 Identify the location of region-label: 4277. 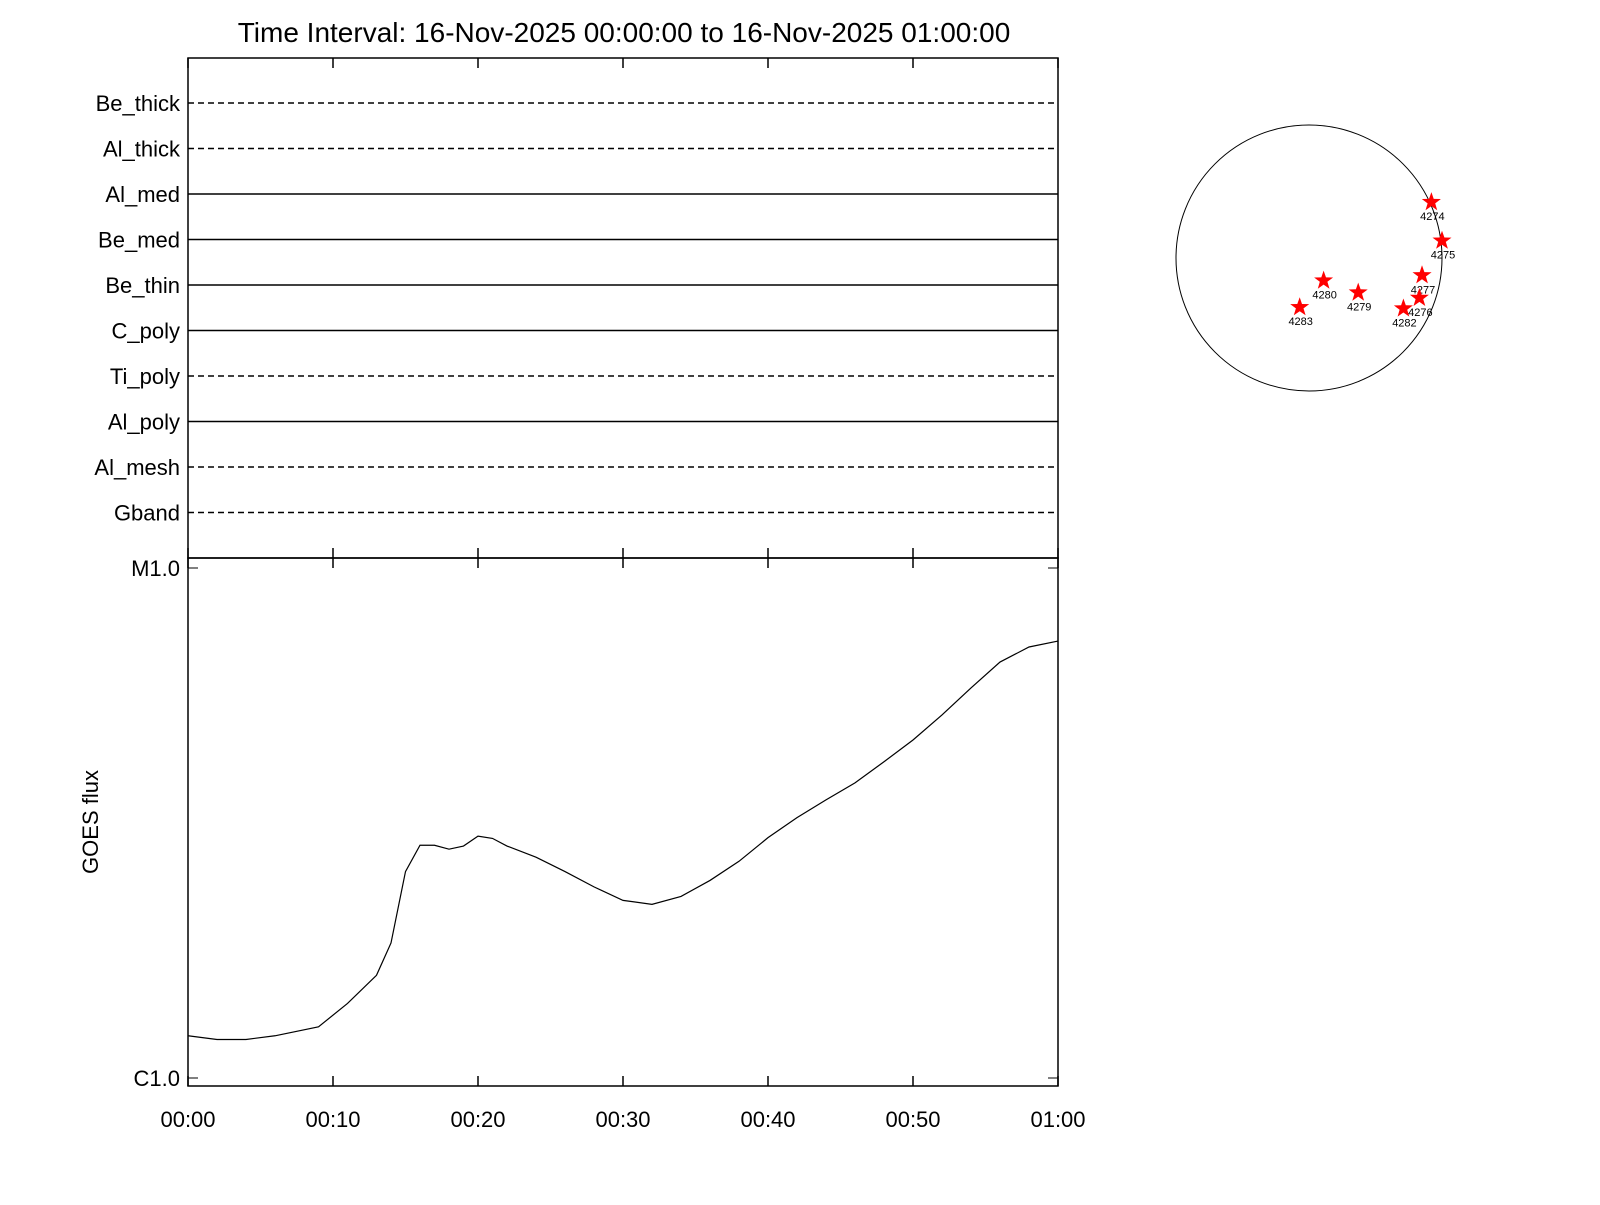
(1423, 290).